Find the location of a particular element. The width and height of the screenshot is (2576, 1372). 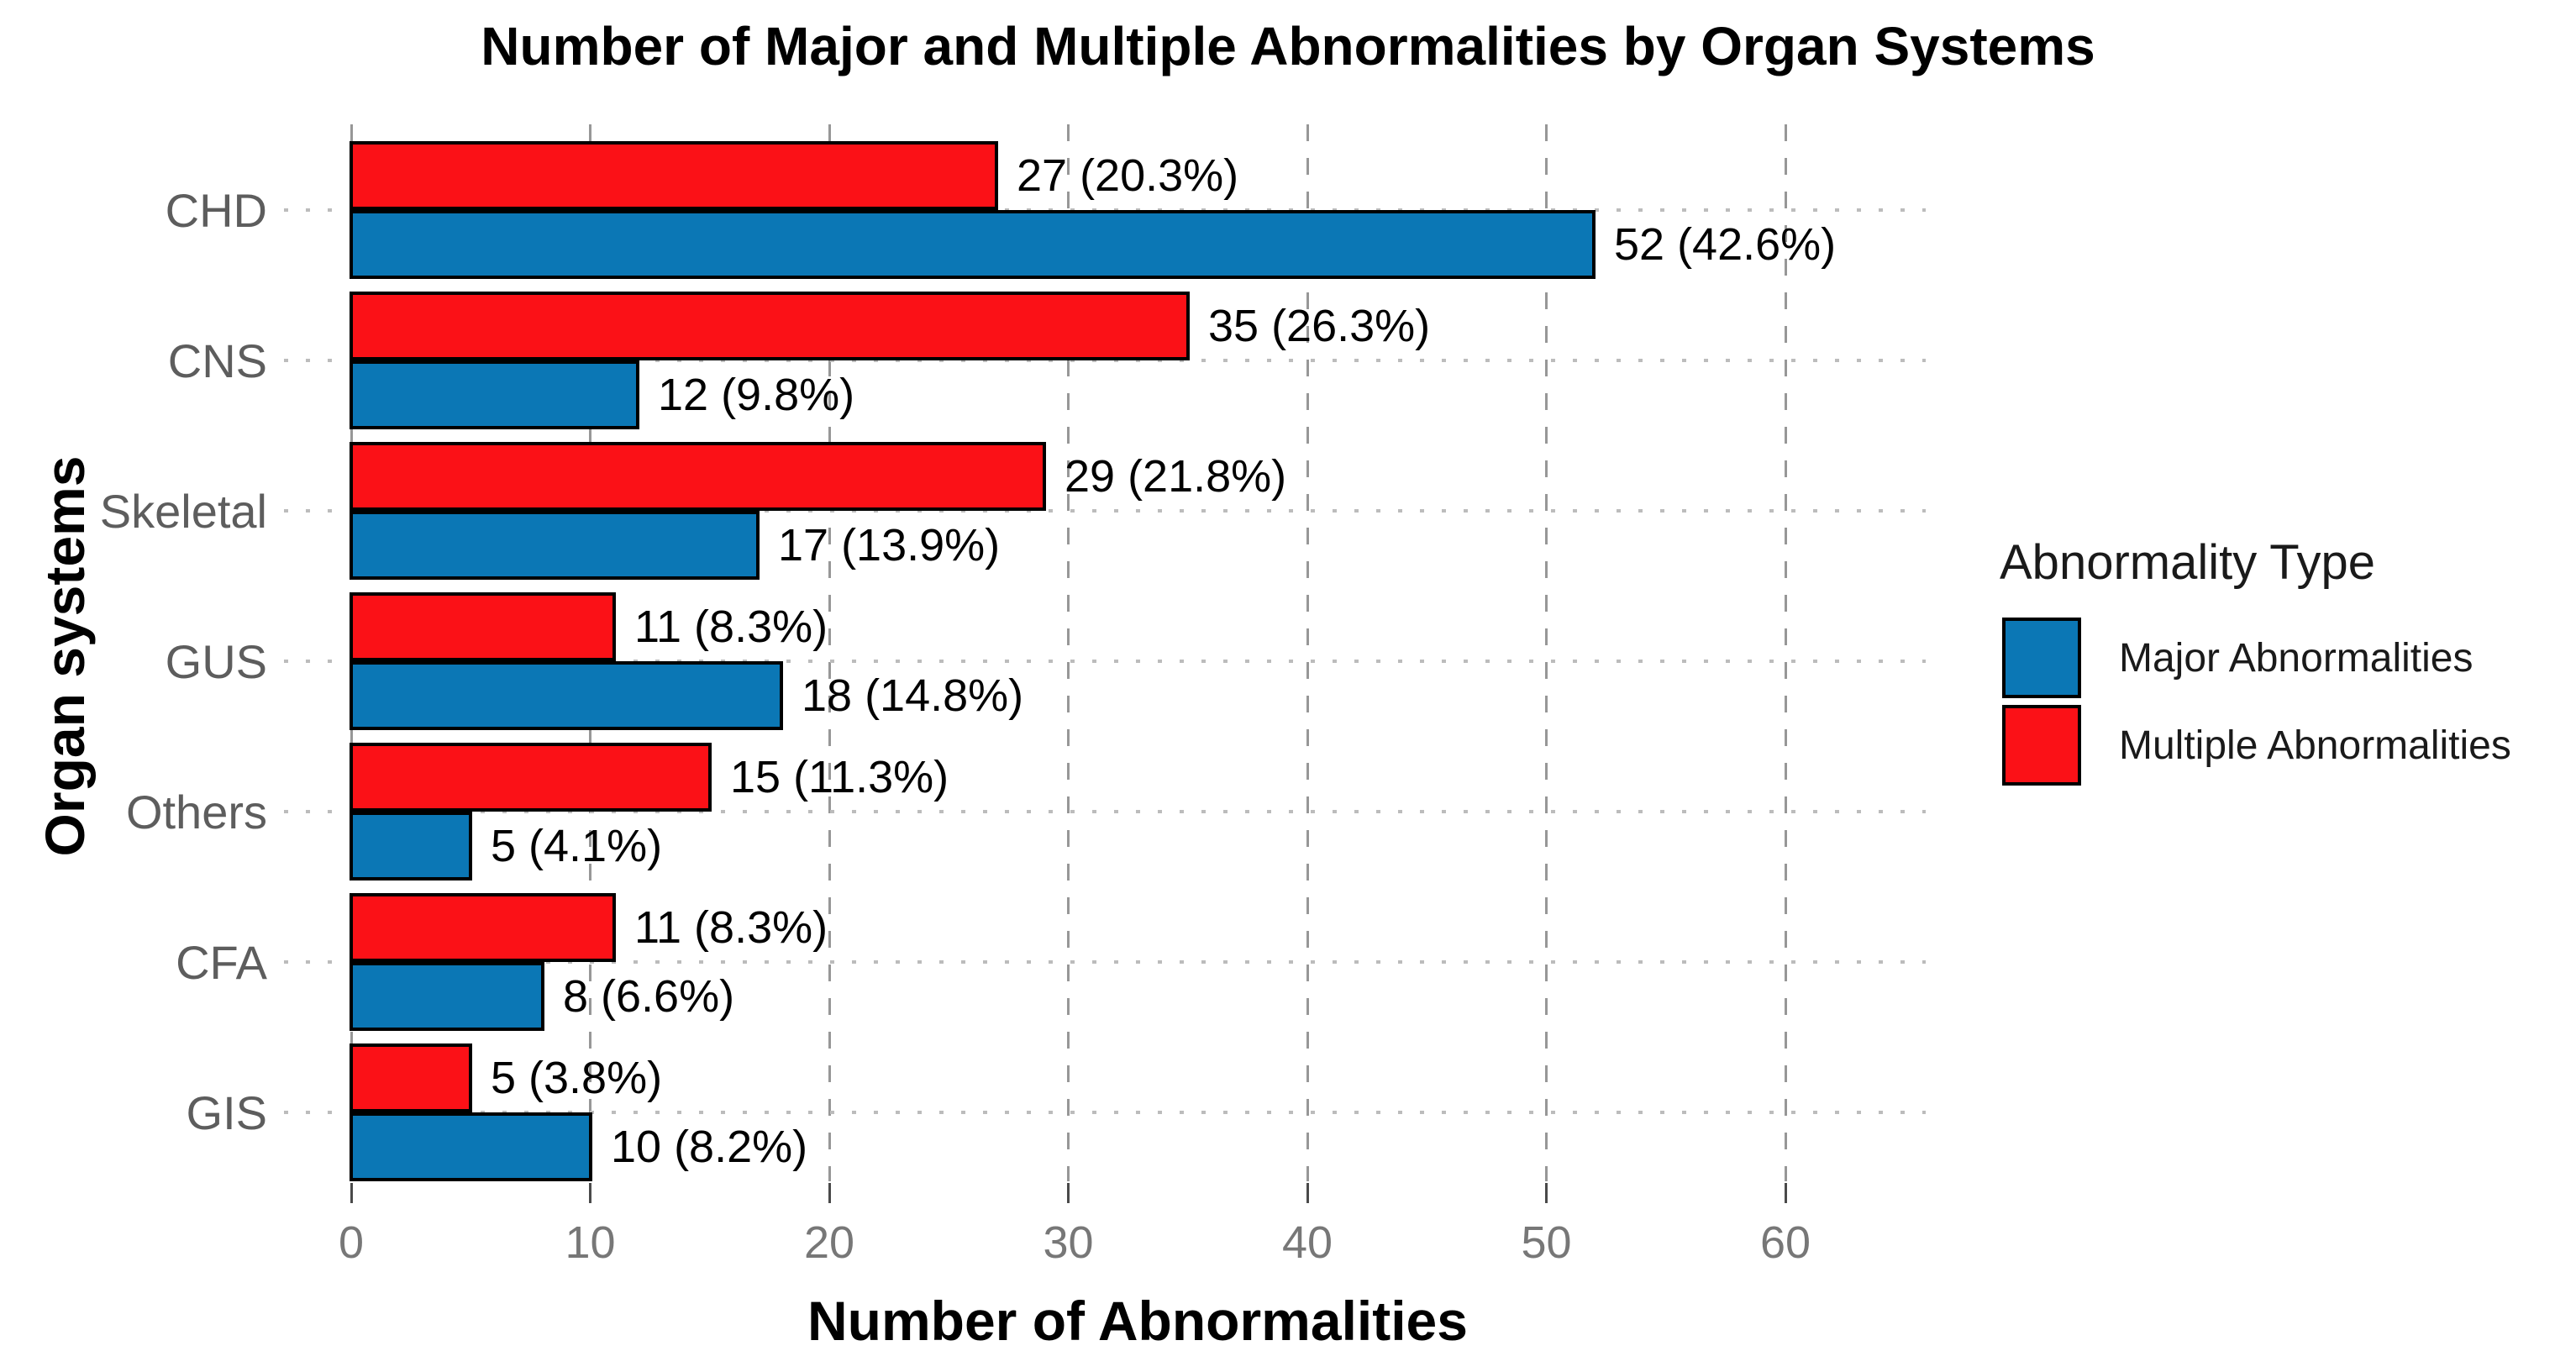

x-tick-label-10: 10 is located at coordinates (590, 1242).